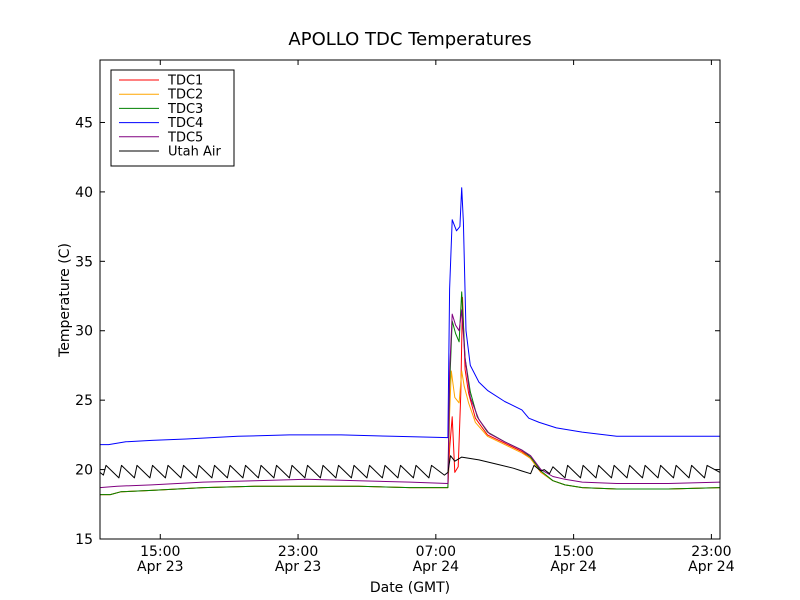  What do you see at coordinates (84, 193) in the screenshot?
I see `y-tick-label: 40` at bounding box center [84, 193].